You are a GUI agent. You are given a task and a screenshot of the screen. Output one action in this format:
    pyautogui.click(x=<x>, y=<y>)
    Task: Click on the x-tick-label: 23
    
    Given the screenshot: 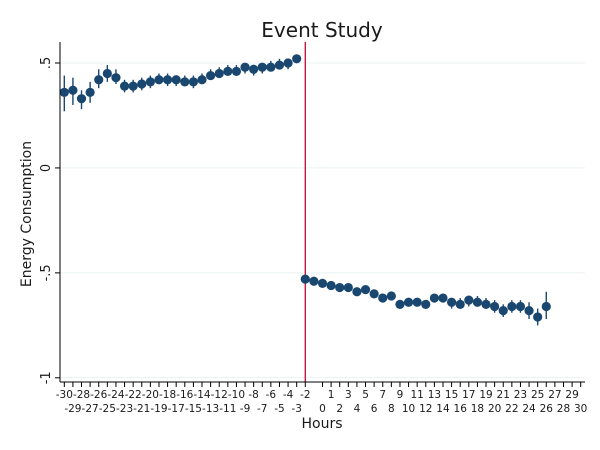 What is the action you would take?
    pyautogui.click(x=520, y=395)
    